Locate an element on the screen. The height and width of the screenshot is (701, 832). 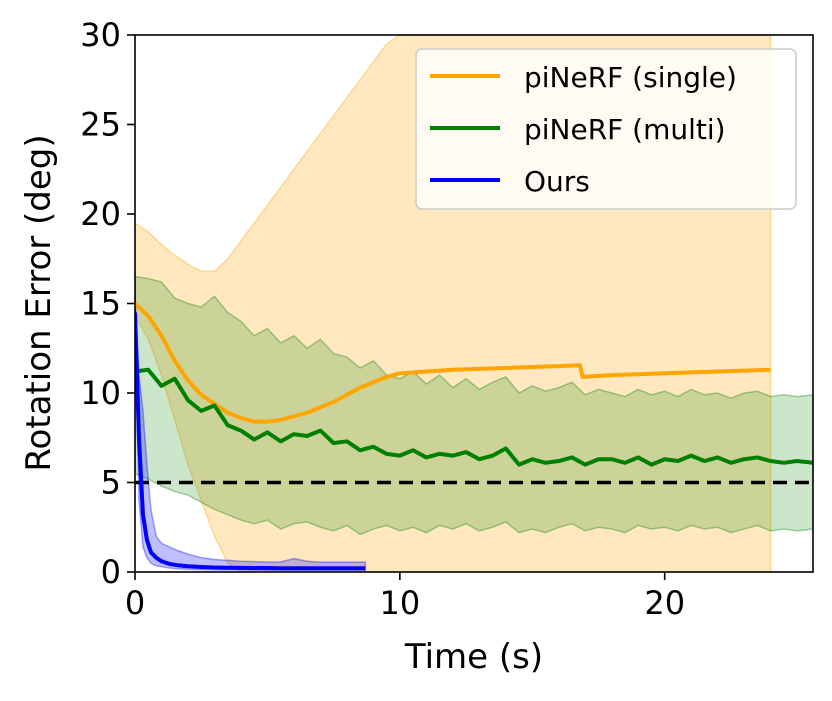
y-tick-label: 30 is located at coordinates (100, 35).